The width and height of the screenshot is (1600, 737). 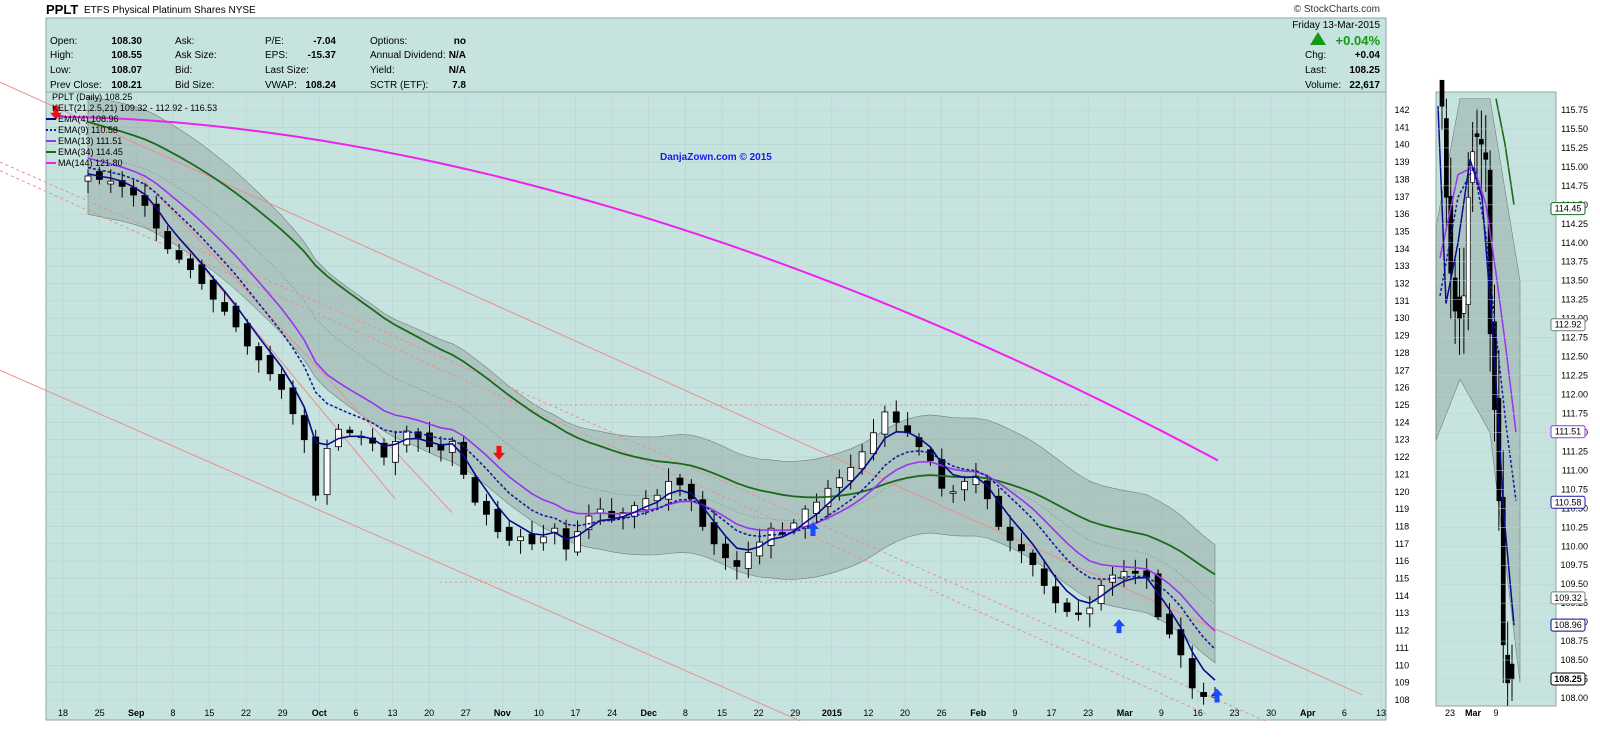 What do you see at coordinates (459, 85) in the screenshot?
I see `sctr-value: 7.8` at bounding box center [459, 85].